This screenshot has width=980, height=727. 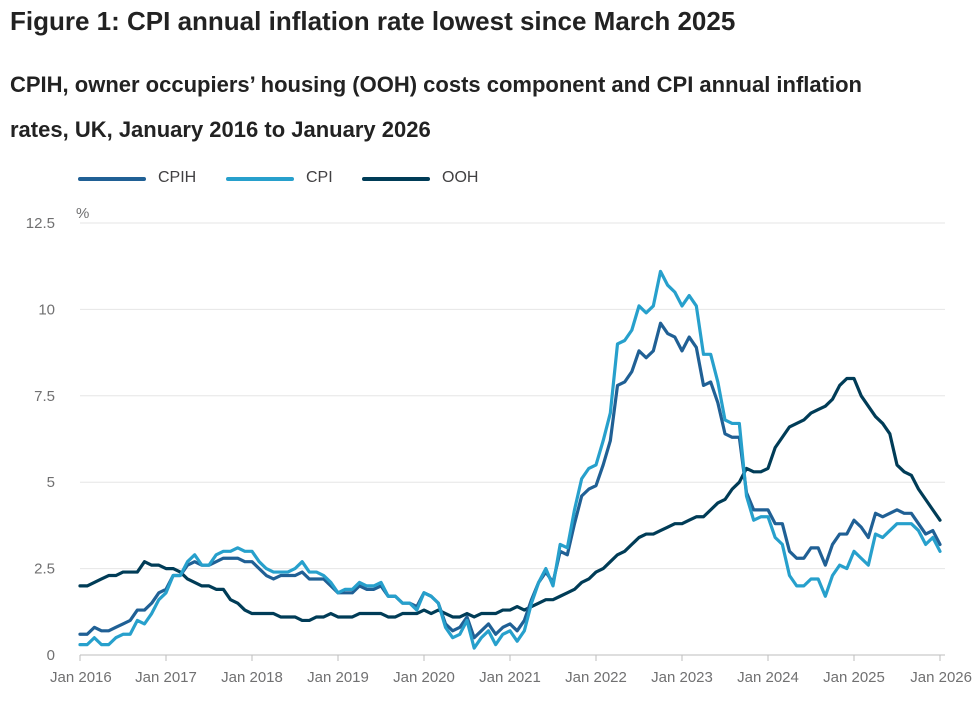 What do you see at coordinates (166, 677) in the screenshot?
I see `x-tick-label: Jan 2017` at bounding box center [166, 677].